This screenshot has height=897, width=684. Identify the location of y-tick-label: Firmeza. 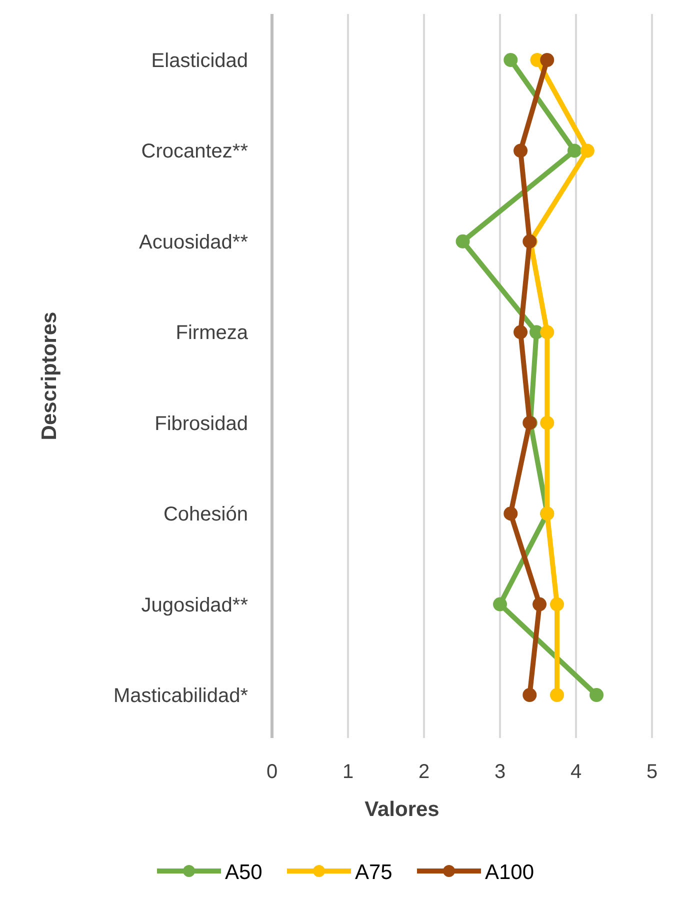
(212, 333).